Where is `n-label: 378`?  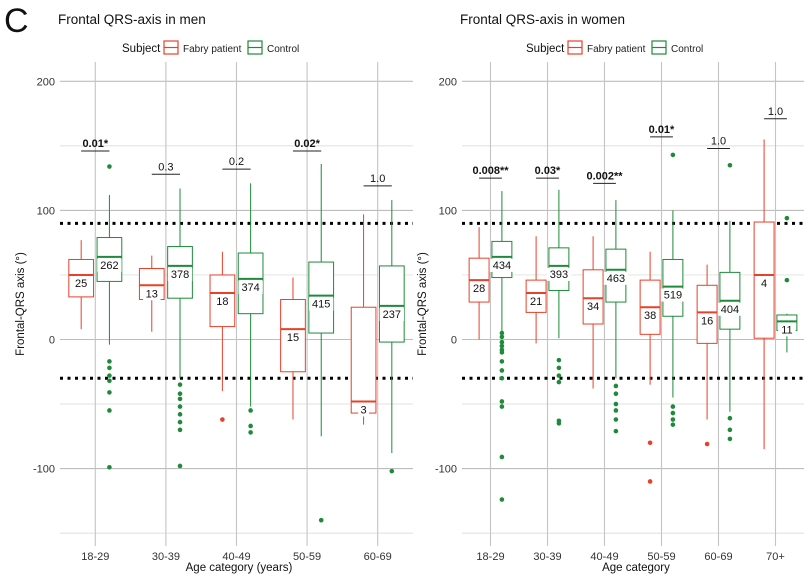 n-label: 378 is located at coordinates (180, 275).